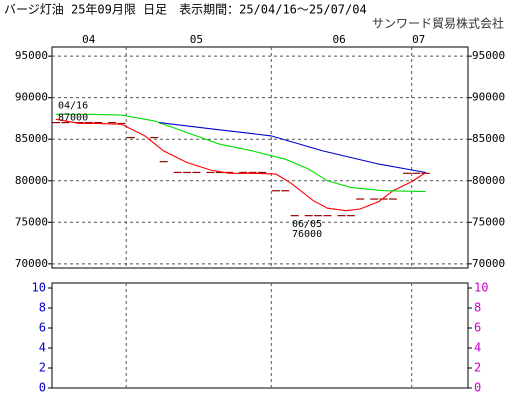  What do you see at coordinates (418, 39) in the screenshot?
I see `month-label: 07` at bounding box center [418, 39].